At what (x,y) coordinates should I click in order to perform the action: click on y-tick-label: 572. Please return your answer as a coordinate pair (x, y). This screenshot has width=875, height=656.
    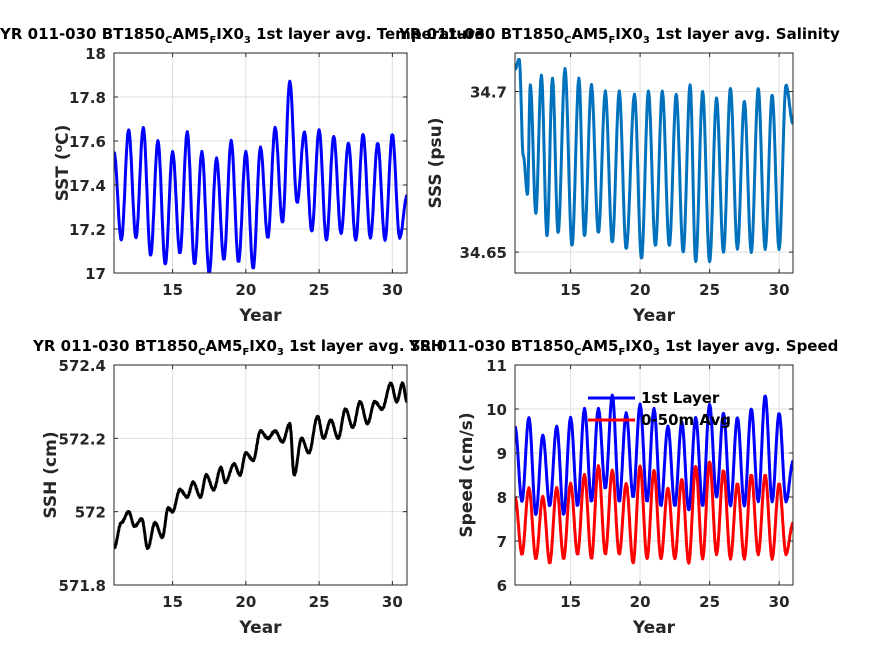
    Looking at the image, I should click on (90, 513).